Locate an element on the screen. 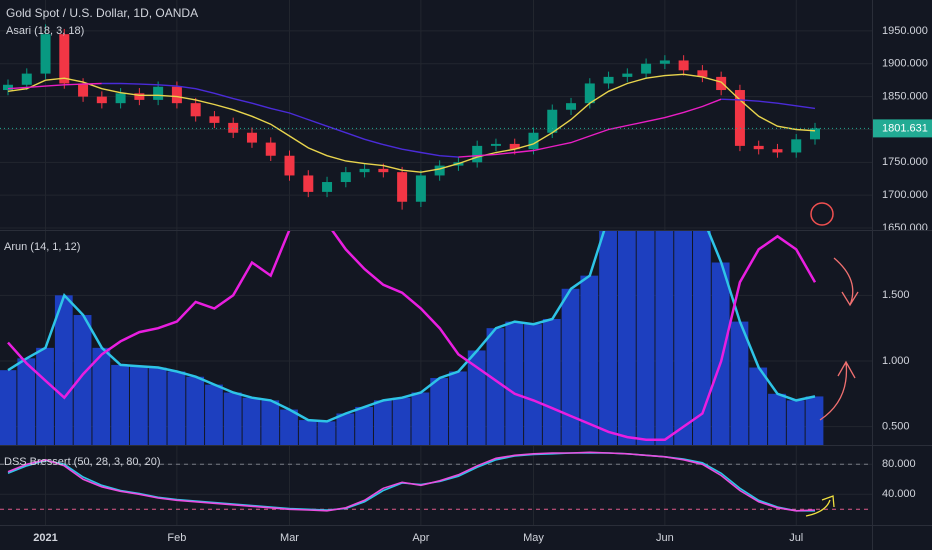  y-tick-label: 1750.000 is located at coordinates (905, 162).